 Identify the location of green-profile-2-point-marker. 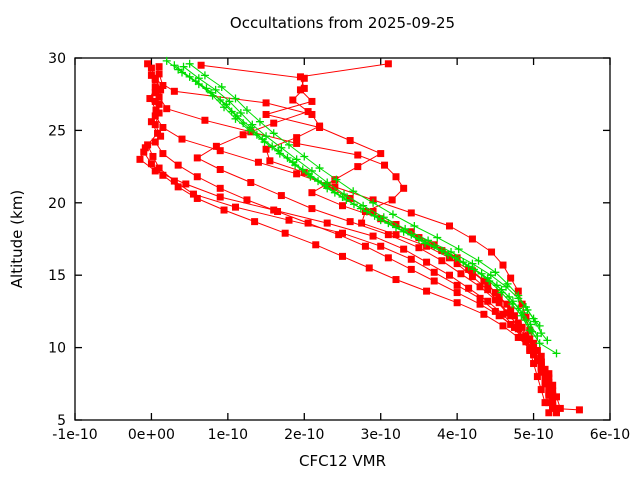
(183, 66).